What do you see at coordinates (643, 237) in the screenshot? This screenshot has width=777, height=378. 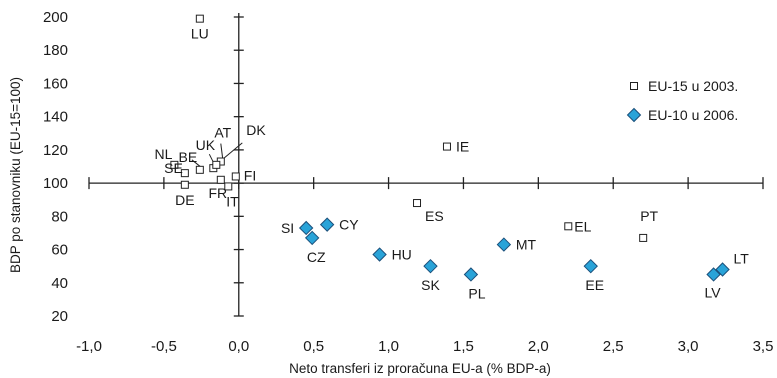 I see `point-pt` at bounding box center [643, 237].